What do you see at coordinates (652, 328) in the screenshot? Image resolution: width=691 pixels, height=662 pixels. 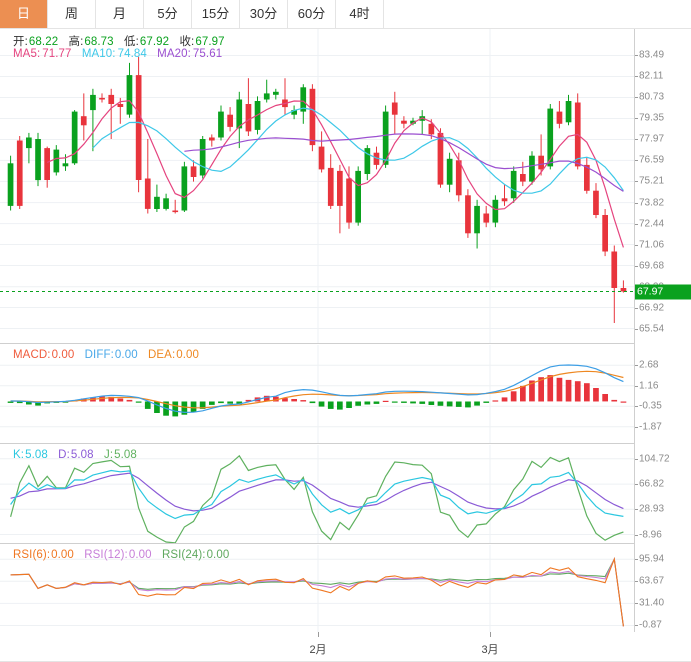 I see `axis-tick-label: 65.54` at bounding box center [652, 328].